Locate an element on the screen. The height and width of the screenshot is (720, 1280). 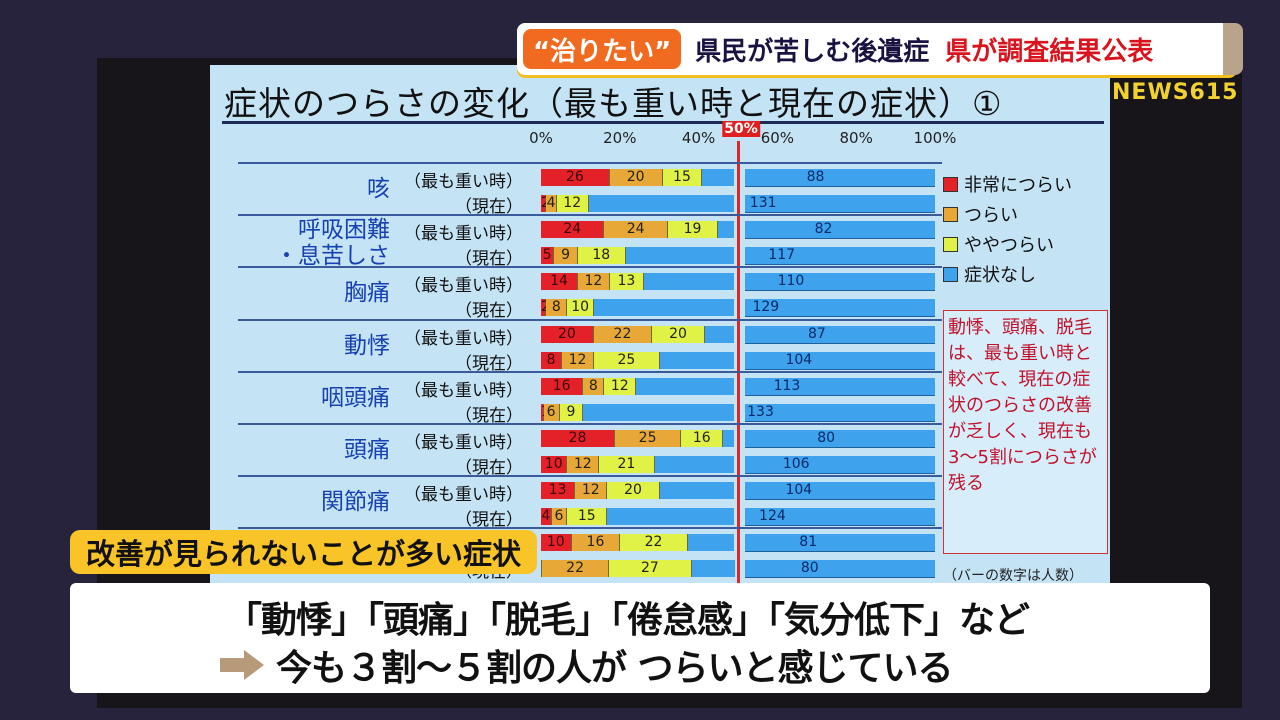
bar-segment-no-symptom: 82 is located at coordinates (840, 230).